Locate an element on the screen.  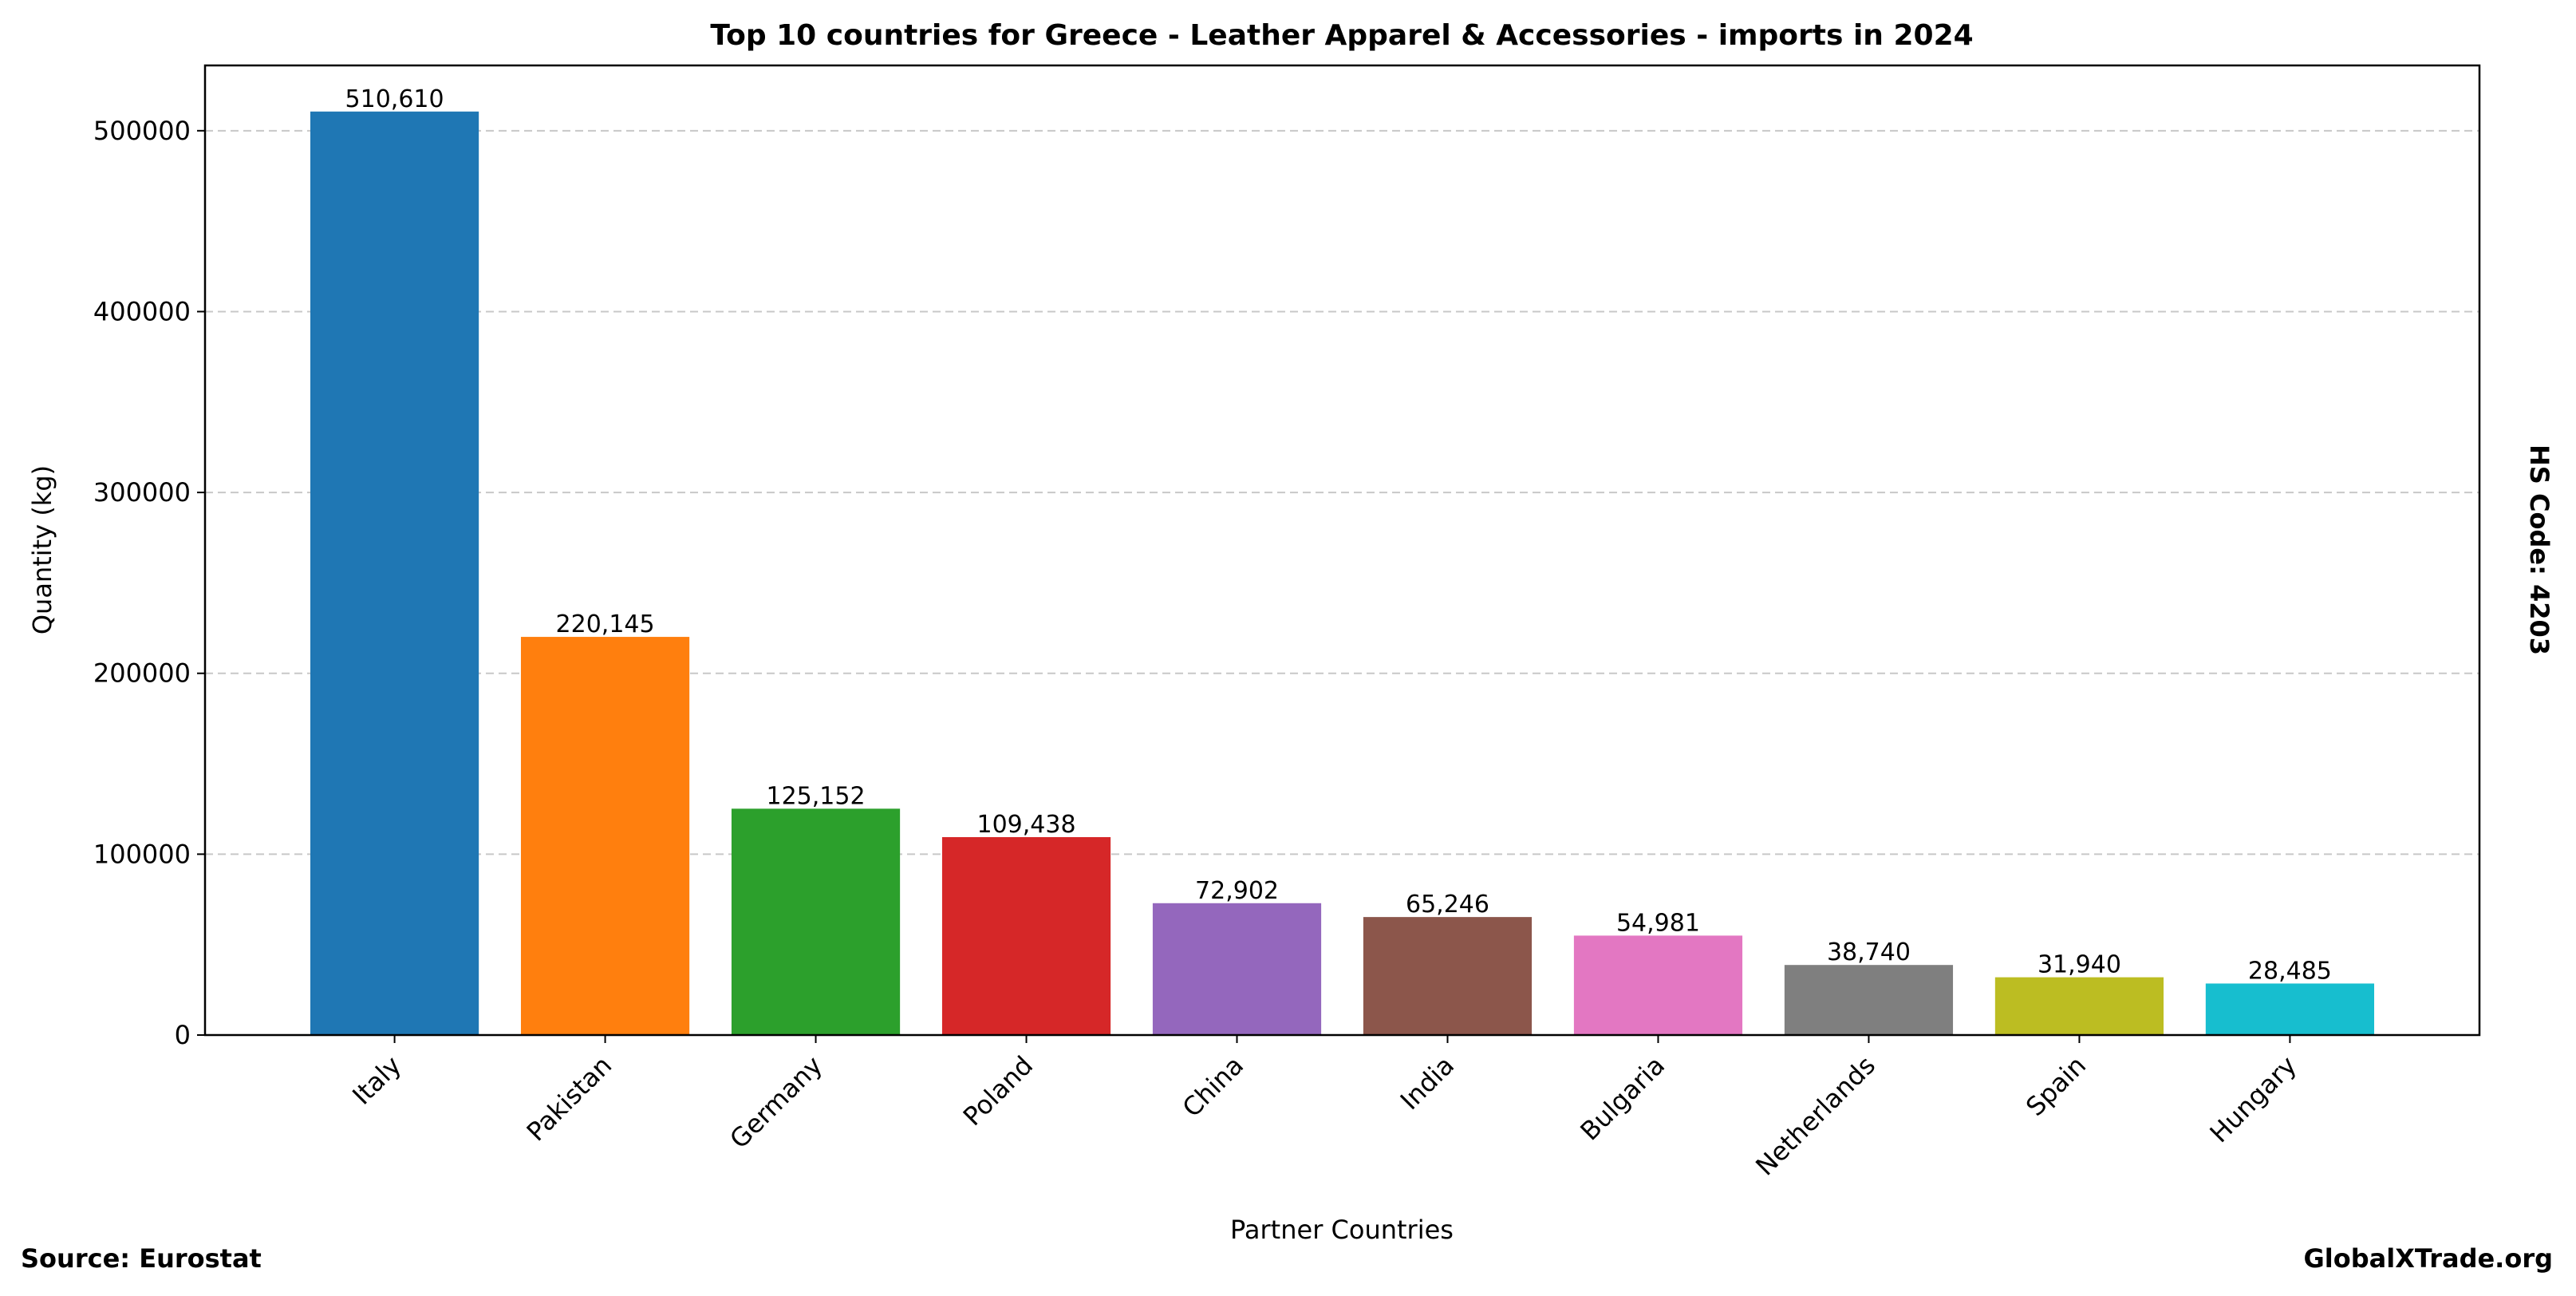
data-label: 38,740 is located at coordinates (1869, 952).